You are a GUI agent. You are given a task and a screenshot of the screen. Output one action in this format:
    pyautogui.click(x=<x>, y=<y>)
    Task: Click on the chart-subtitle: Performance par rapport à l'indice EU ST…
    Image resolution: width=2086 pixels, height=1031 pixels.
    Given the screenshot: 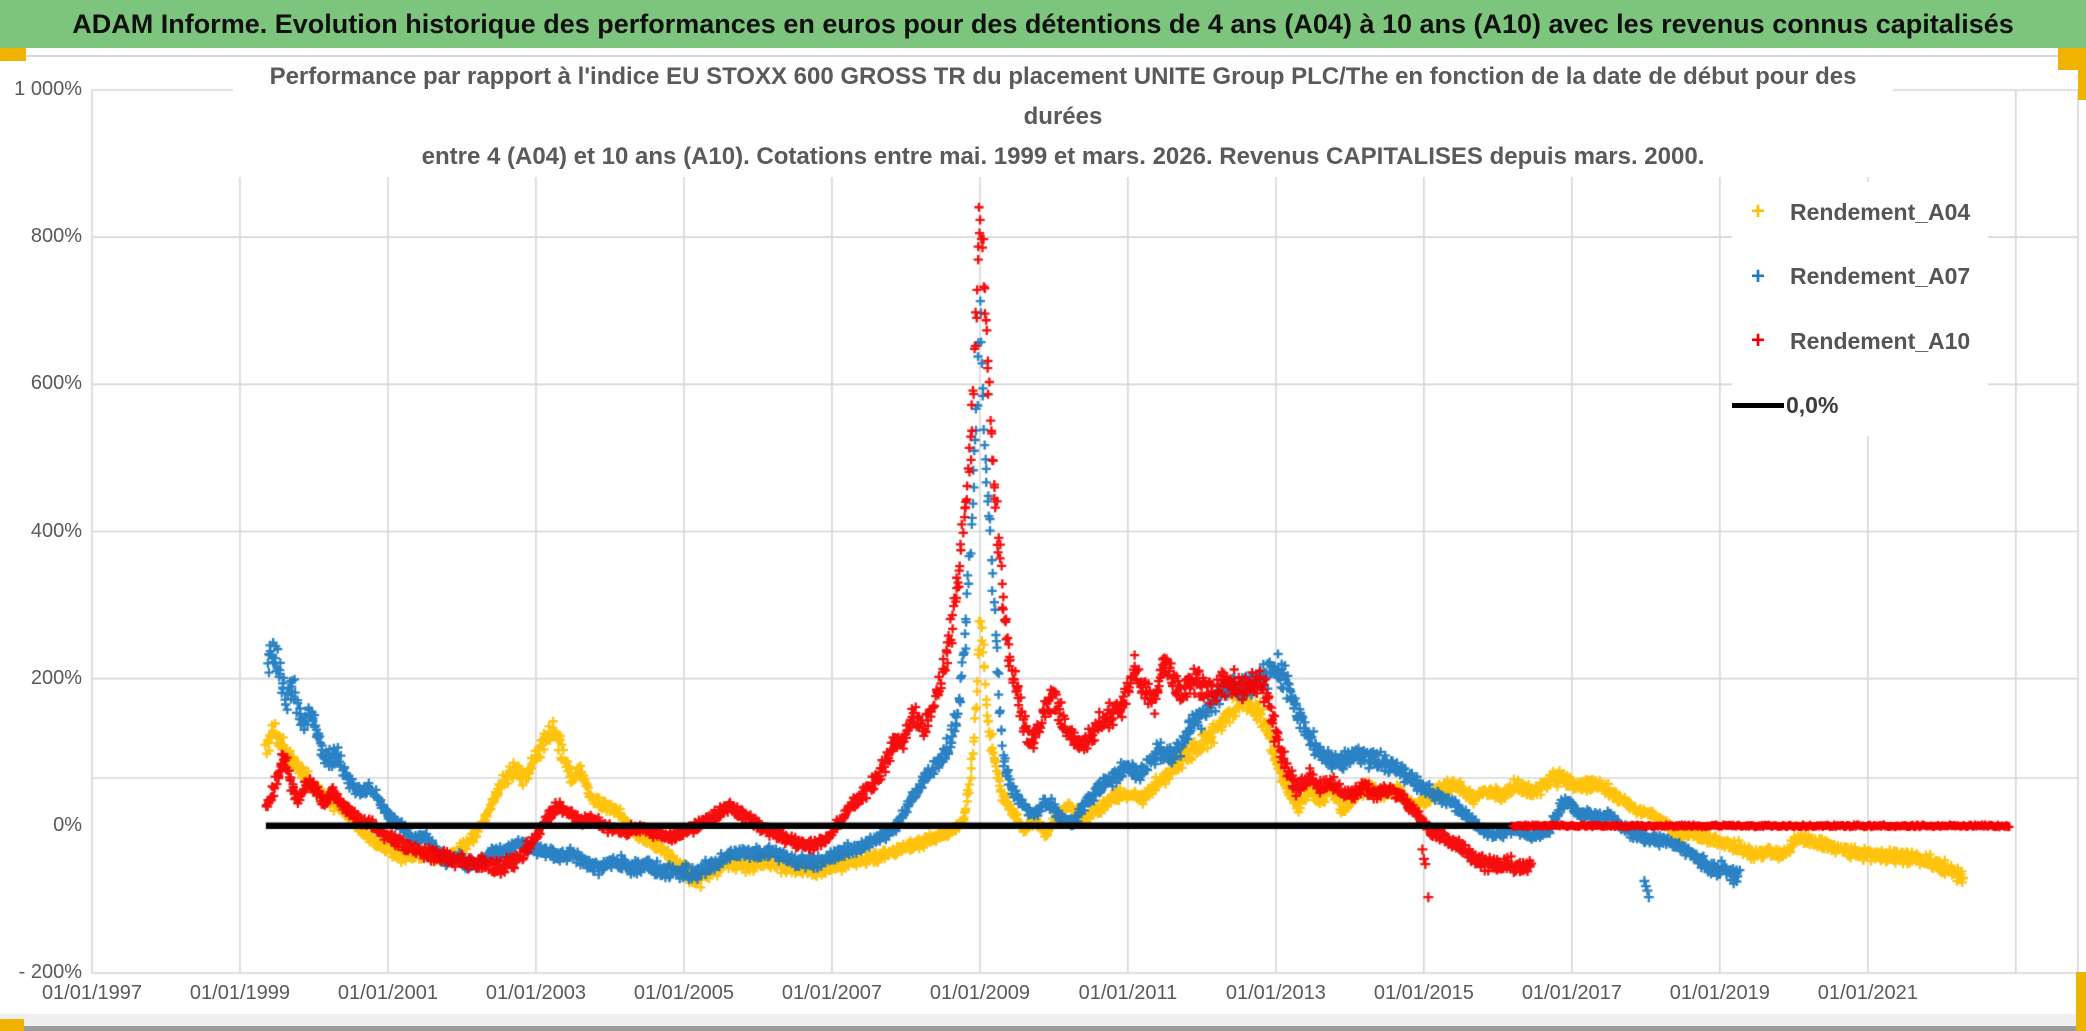 What is the action you would take?
    pyautogui.click(x=1063, y=117)
    